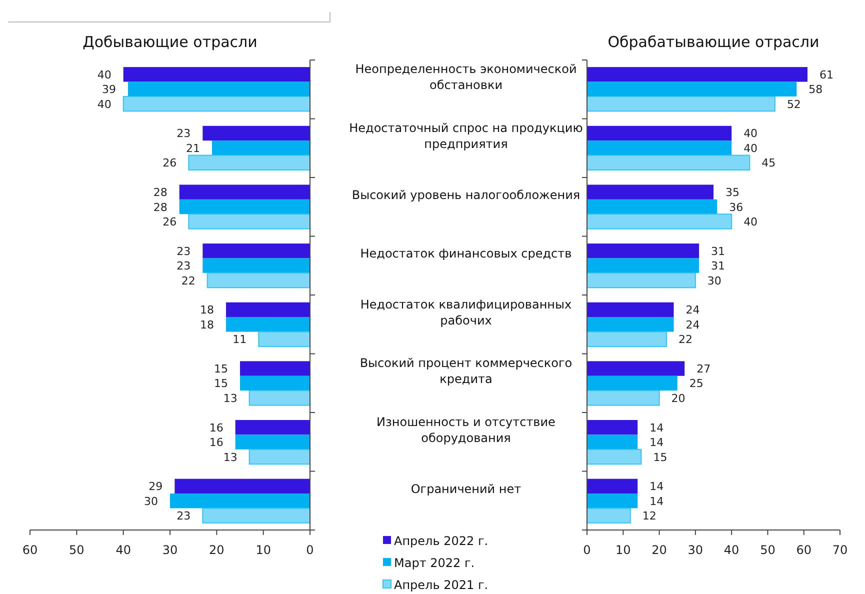 The height and width of the screenshot is (594, 865). What do you see at coordinates (685, 339) in the screenshot?
I see `data-label: 22` at bounding box center [685, 339].